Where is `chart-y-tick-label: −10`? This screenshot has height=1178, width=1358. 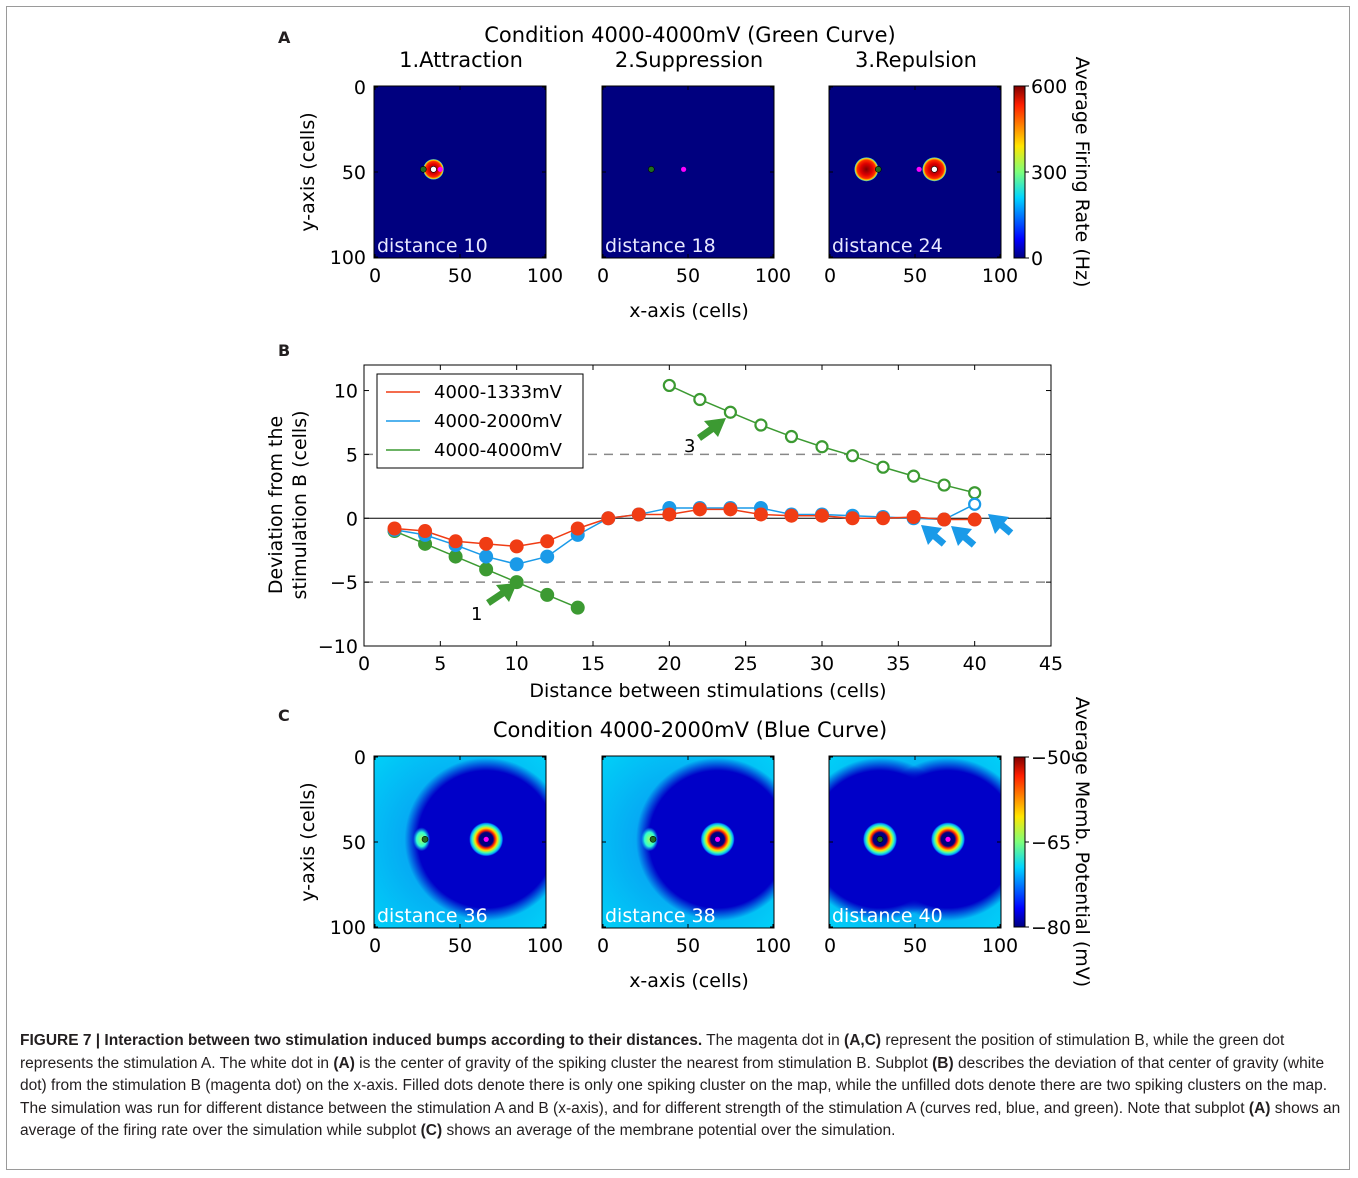
chart-y-tick-label: −10 is located at coordinates (338, 647).